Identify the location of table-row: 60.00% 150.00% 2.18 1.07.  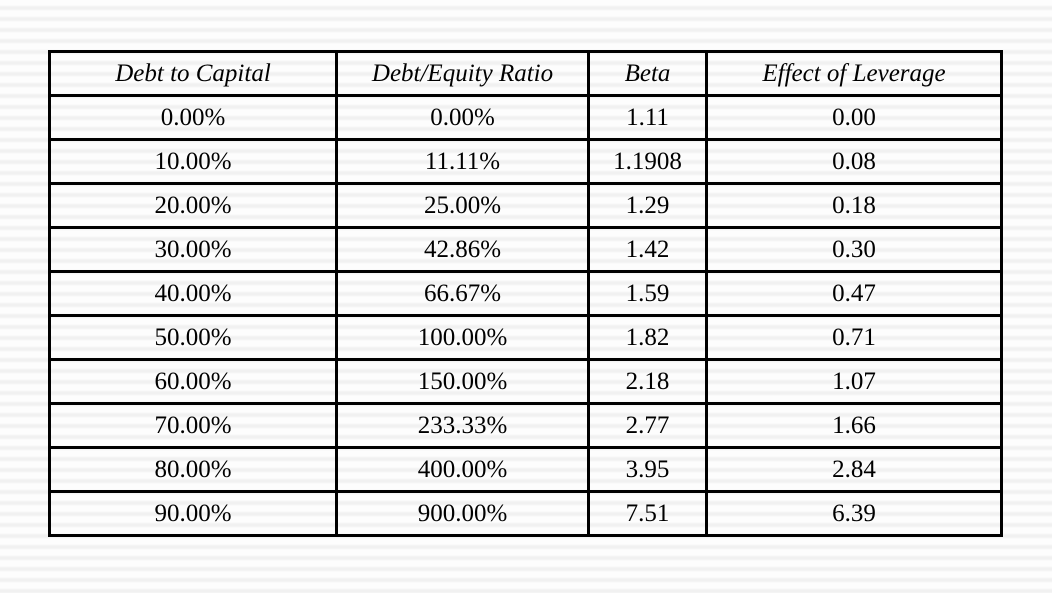
(525, 381).